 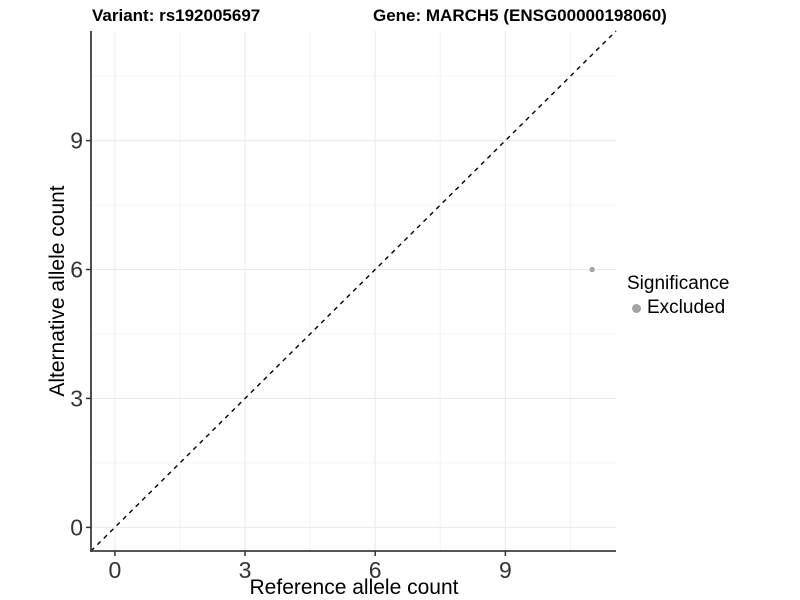 I want to click on x-tick-label: 9, so click(x=505, y=570).